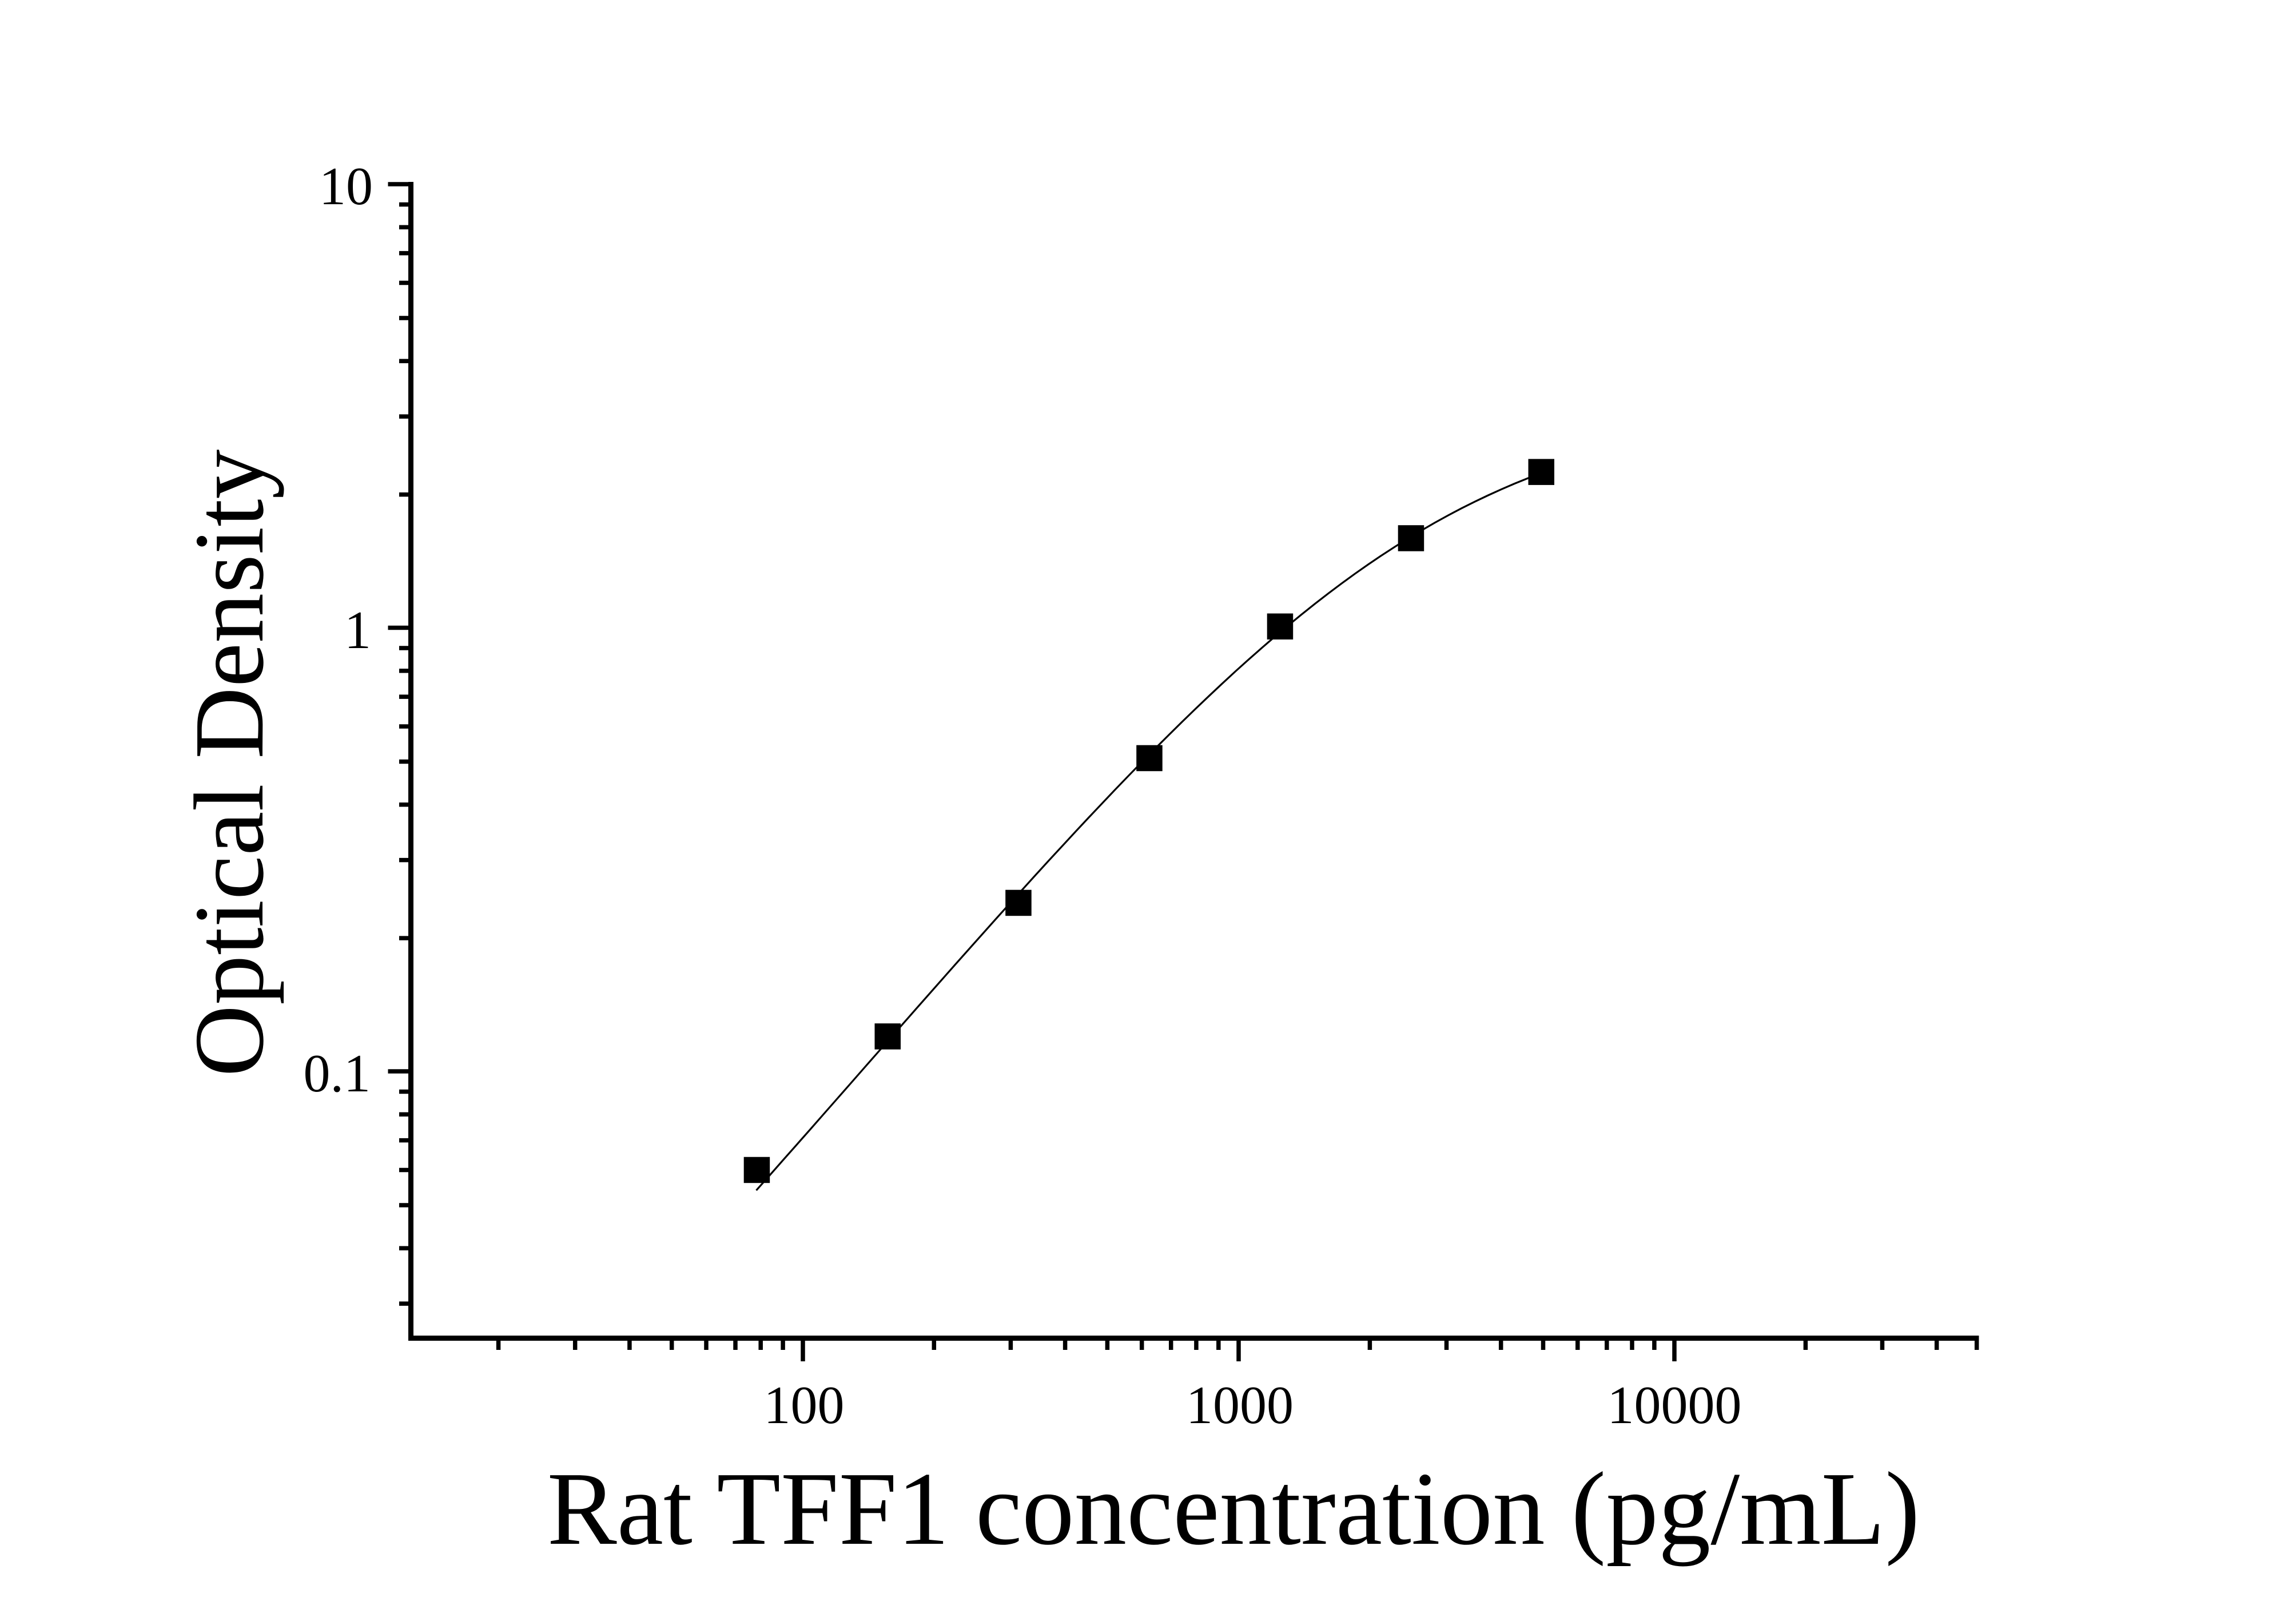 The image size is (2296, 1605). I want to click on svg-text: Rat TFF1 concentration (pg/mL), so click(1233, 1509).